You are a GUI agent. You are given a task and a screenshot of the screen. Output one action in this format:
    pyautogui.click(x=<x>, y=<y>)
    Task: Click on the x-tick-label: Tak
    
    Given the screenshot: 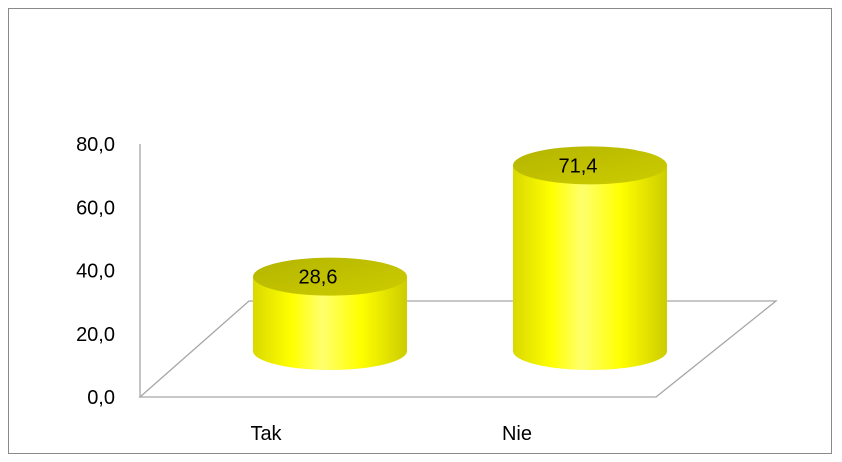 What is the action you would take?
    pyautogui.click(x=266, y=434)
    